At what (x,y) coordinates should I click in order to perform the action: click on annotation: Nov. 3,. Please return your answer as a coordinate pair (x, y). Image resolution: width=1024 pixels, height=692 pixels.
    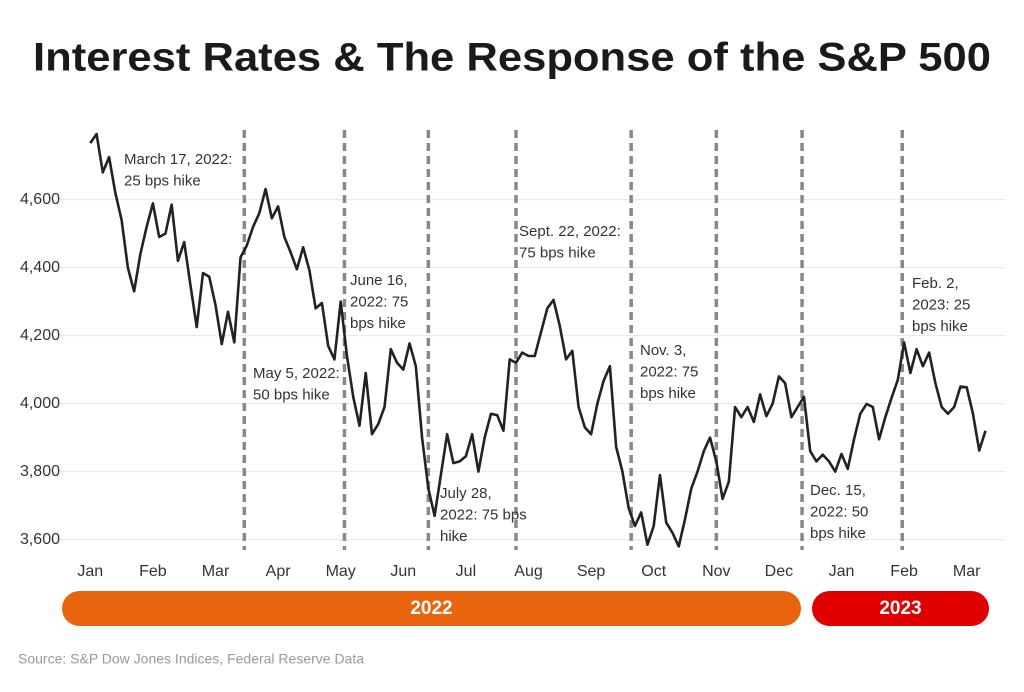
    Looking at the image, I should click on (663, 350).